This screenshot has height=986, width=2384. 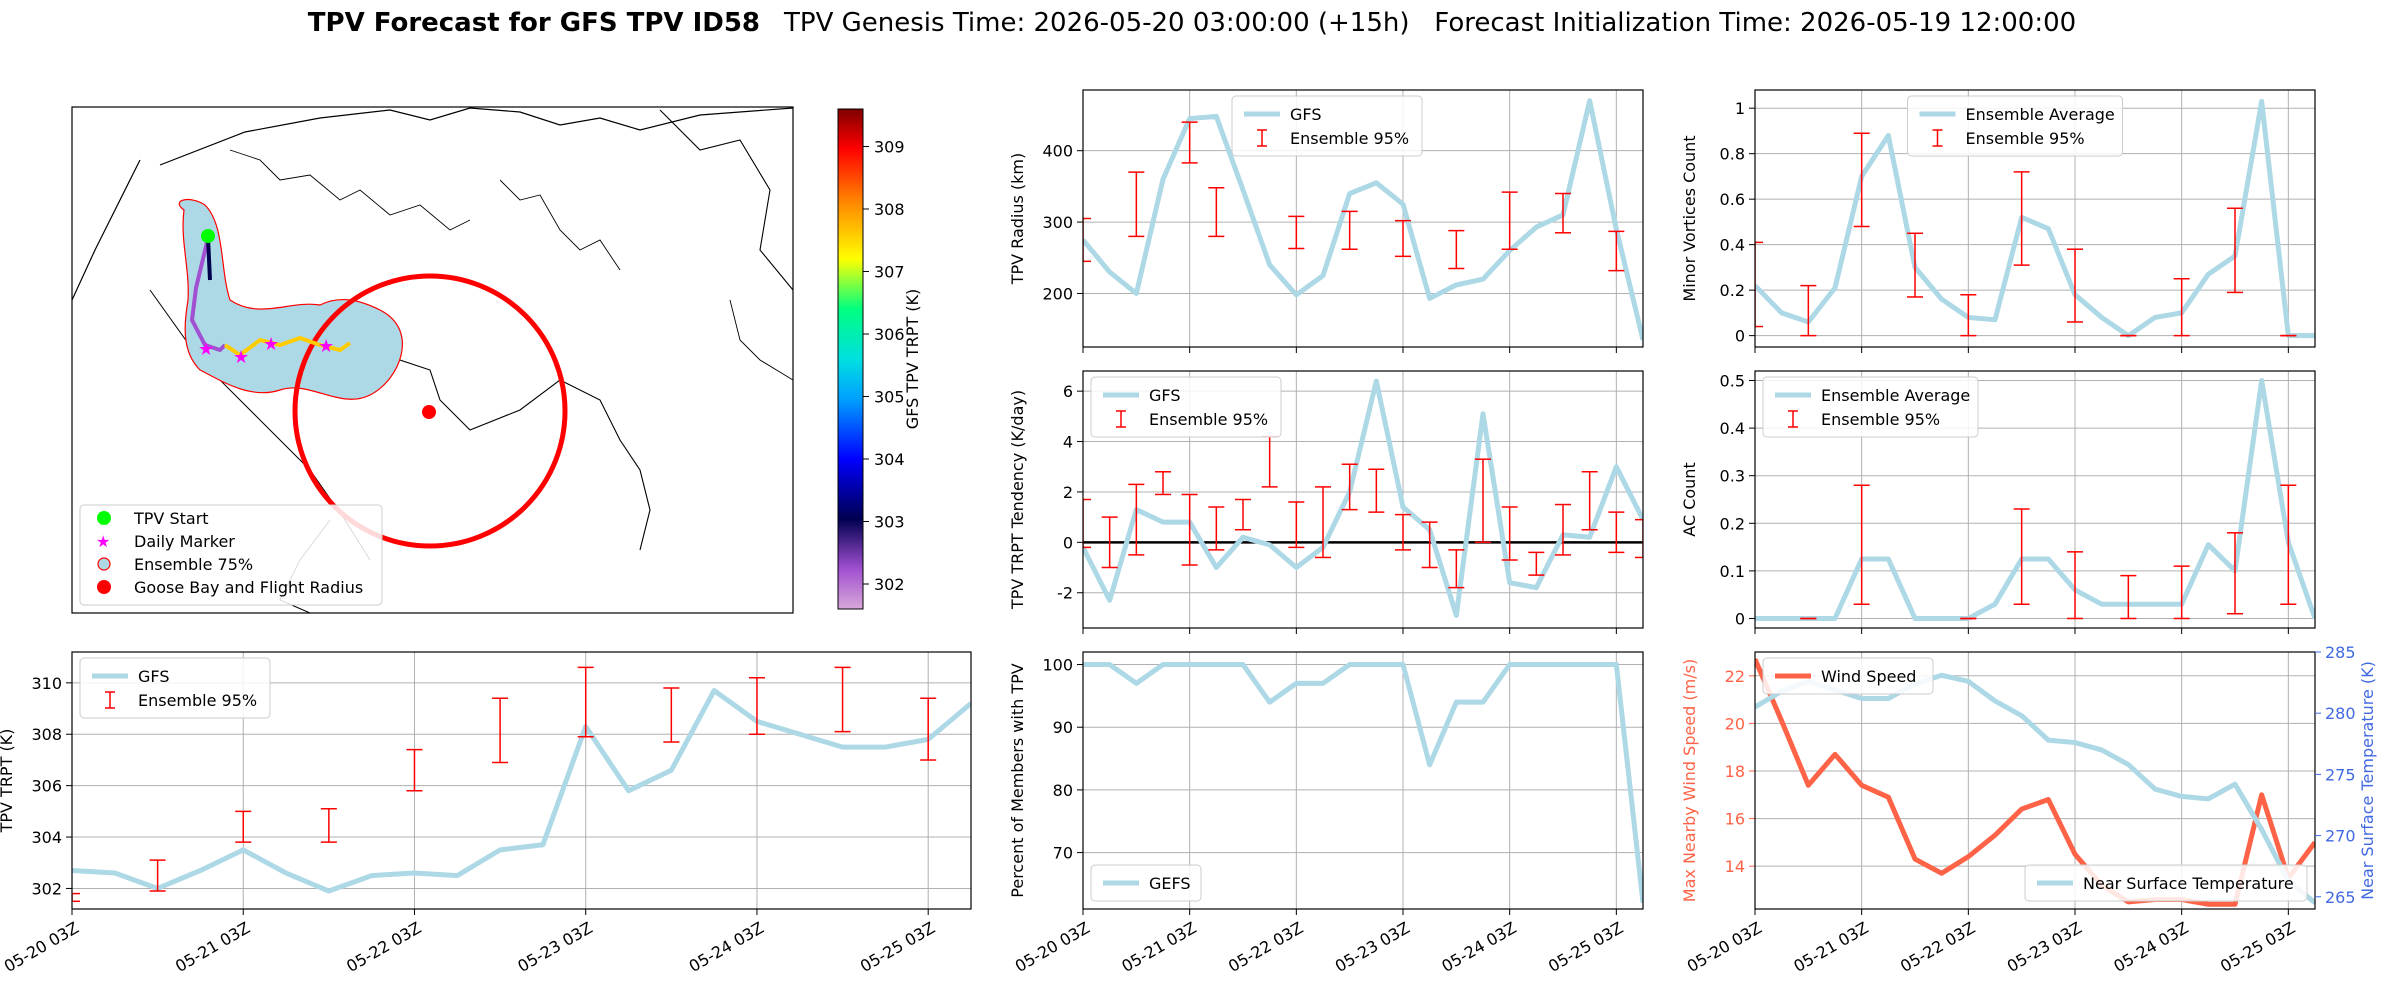 I want to click on y-axis-label-right: Near Surface Temperature (K), so click(x=2367, y=780).